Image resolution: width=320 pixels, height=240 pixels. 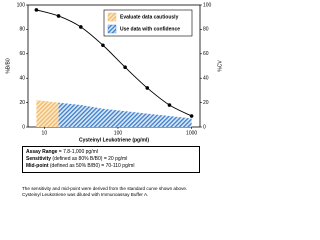 I want to click on y-tick-label: 0, so click(x=23, y=127).